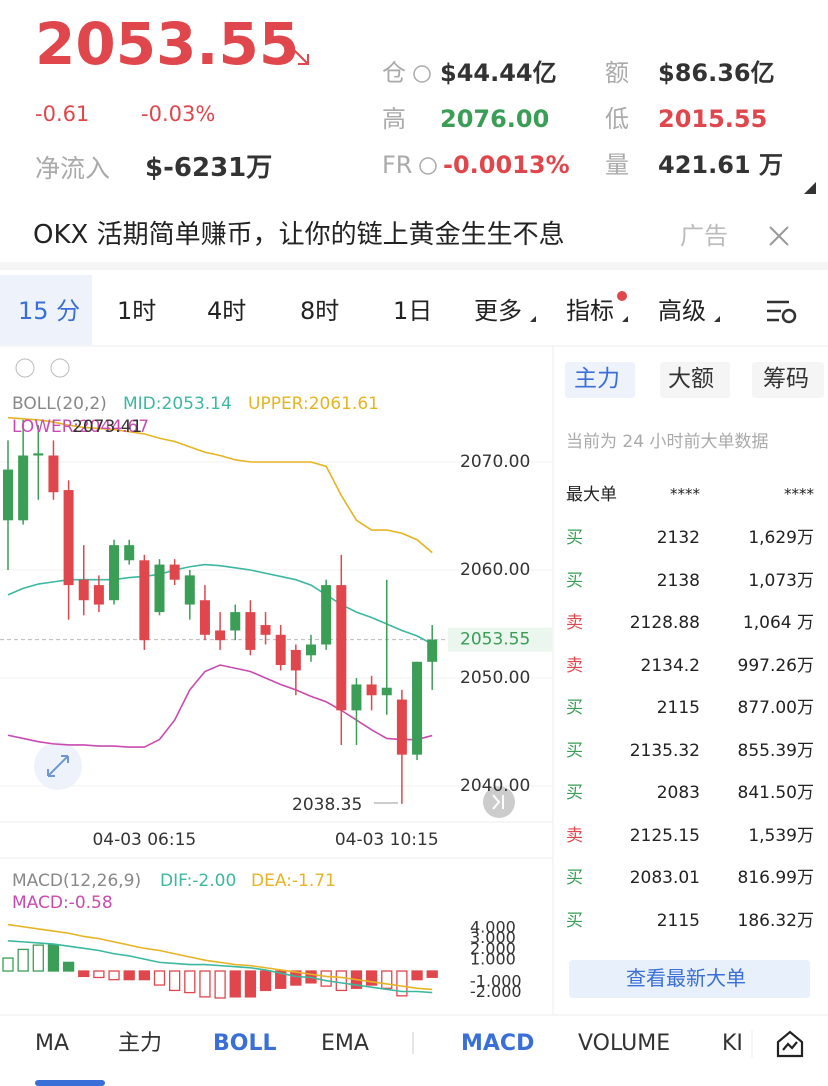 The width and height of the screenshot is (828, 1086). What do you see at coordinates (495, 640) in the screenshot?
I see `last-price-label: 2053.55` at bounding box center [495, 640].